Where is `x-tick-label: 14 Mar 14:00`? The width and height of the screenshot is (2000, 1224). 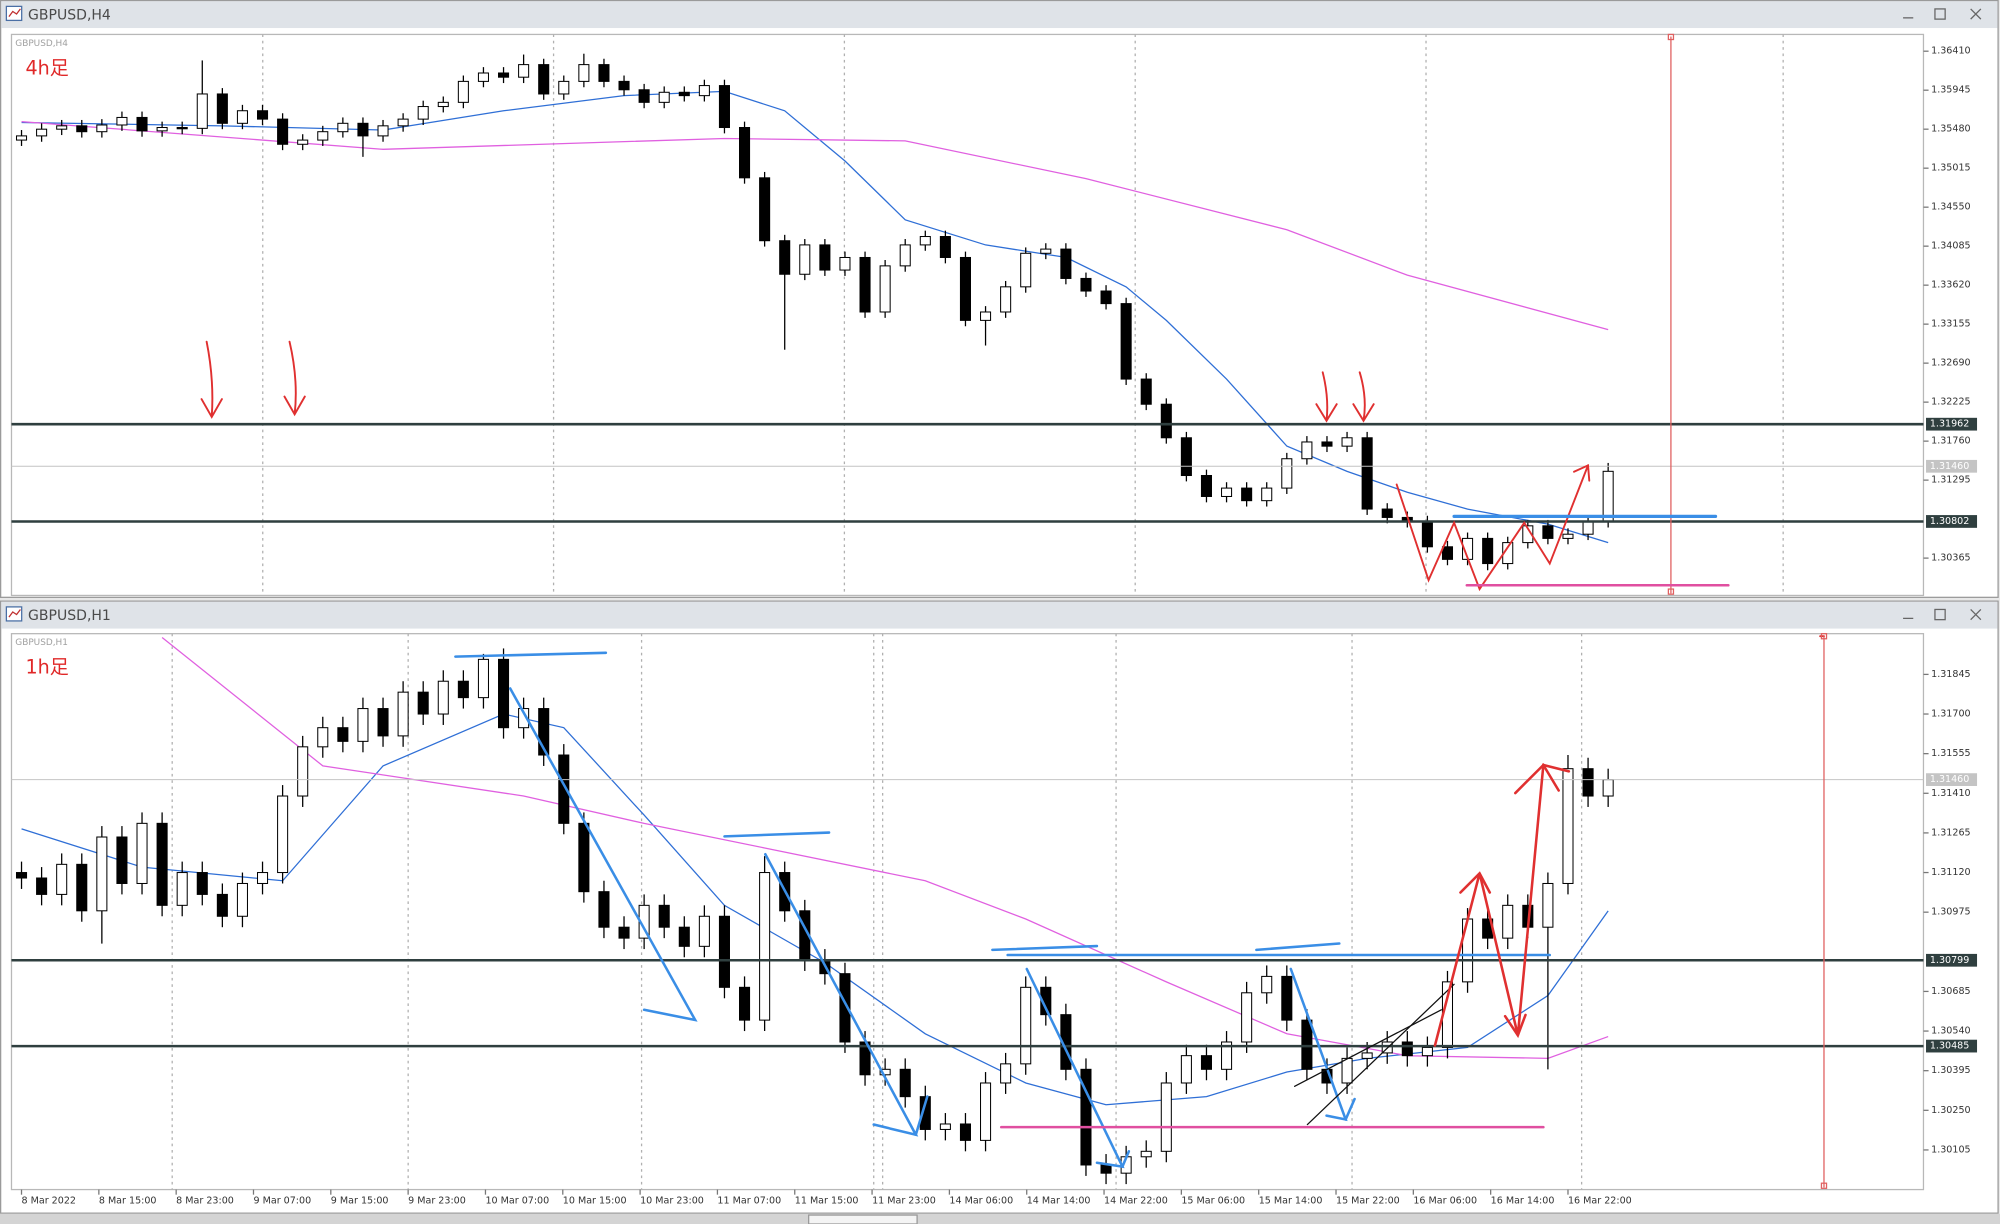
x-tick-label: 14 Mar 14:00 is located at coordinates (1059, 1201).